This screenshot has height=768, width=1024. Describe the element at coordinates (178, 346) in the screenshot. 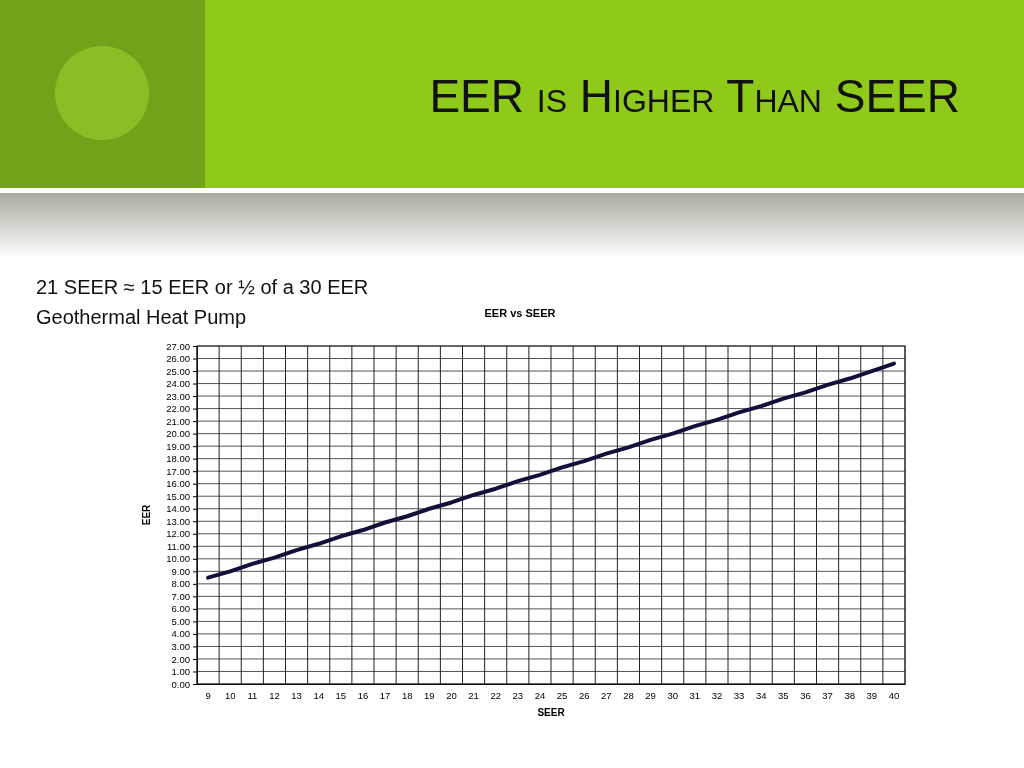

I see `y-tick-label: 27.00` at that location.